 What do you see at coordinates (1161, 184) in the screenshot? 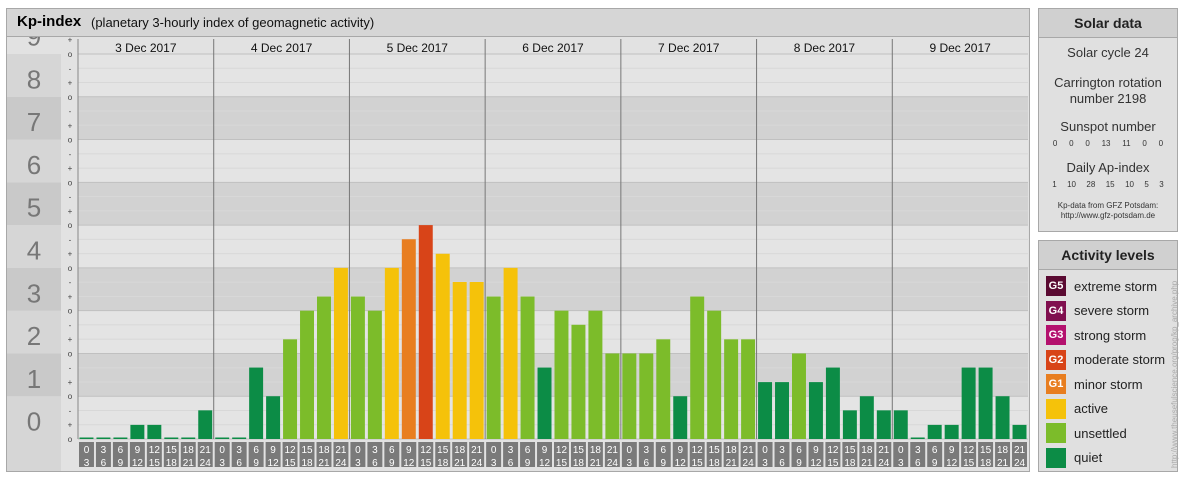
I see `ap-value: 3` at bounding box center [1161, 184].